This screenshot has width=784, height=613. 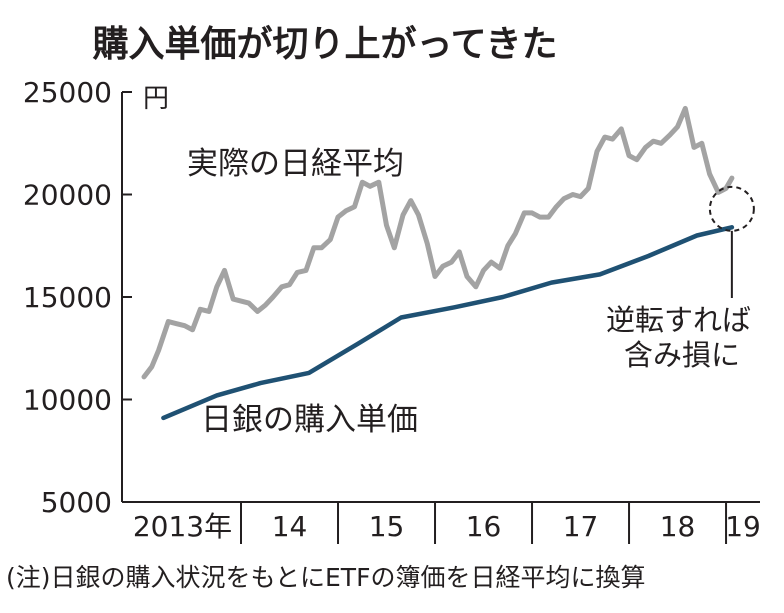 I want to click on y-tick-label: 25000, so click(x=67, y=92).